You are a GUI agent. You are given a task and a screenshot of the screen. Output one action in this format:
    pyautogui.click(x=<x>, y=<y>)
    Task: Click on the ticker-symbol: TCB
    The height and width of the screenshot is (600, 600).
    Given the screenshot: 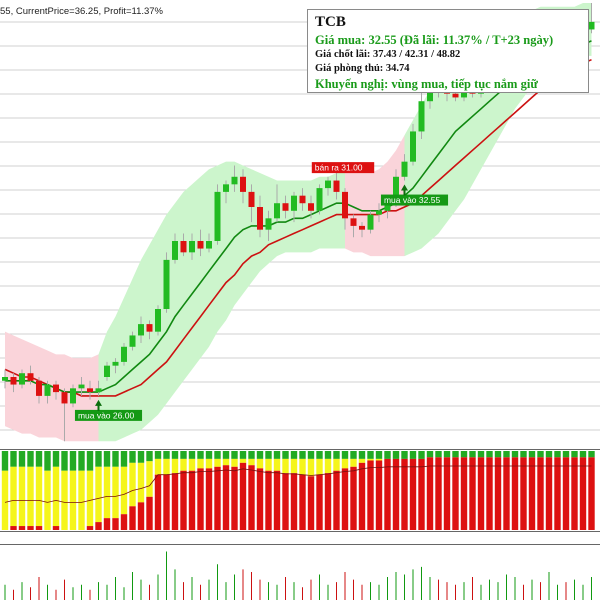 What is the action you would take?
    pyautogui.click(x=330, y=22)
    